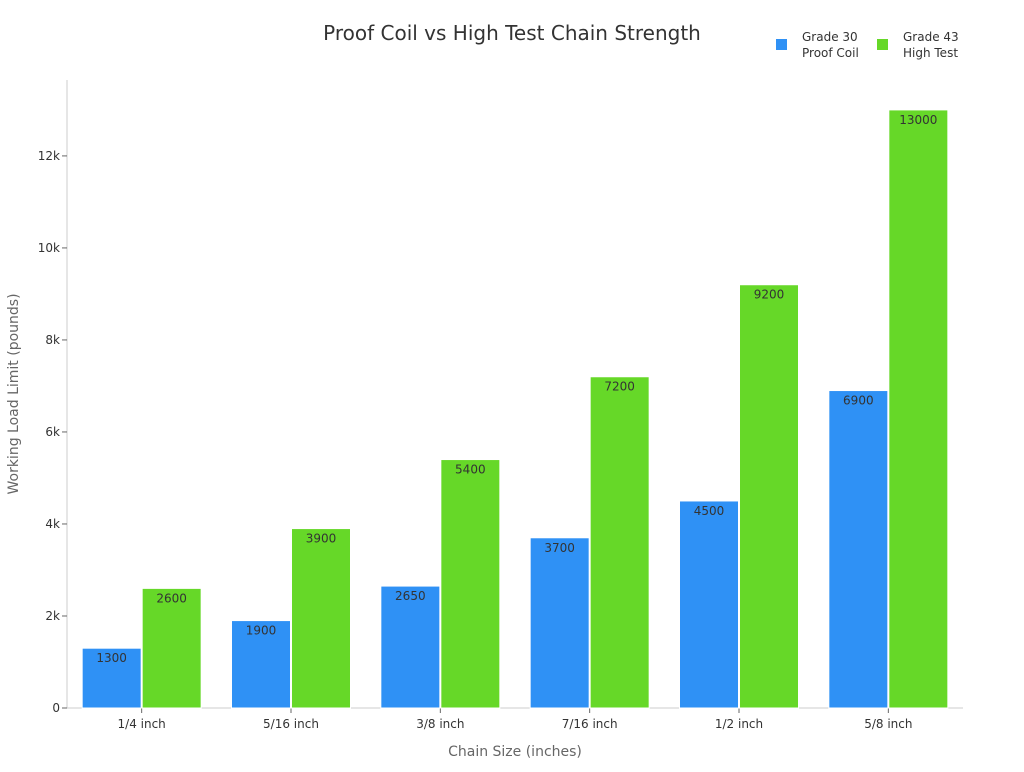 This screenshot has width=1024, height=772. I want to click on data-label: 5400, so click(470, 470).